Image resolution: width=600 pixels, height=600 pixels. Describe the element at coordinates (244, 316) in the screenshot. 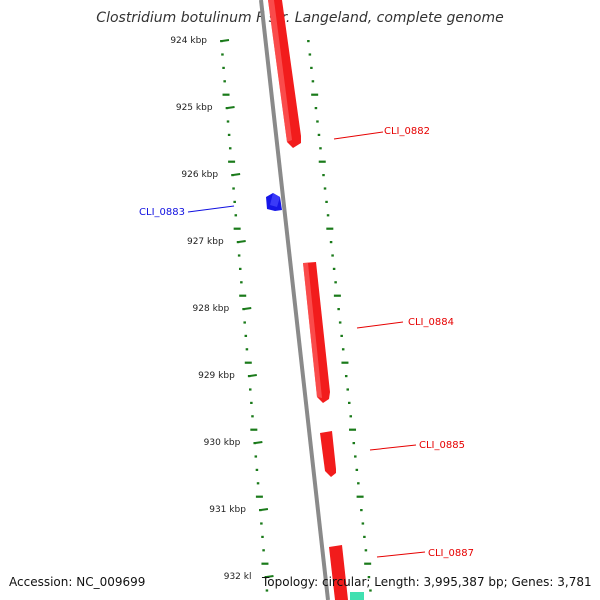

I see `ruler-dots-left` at that location.